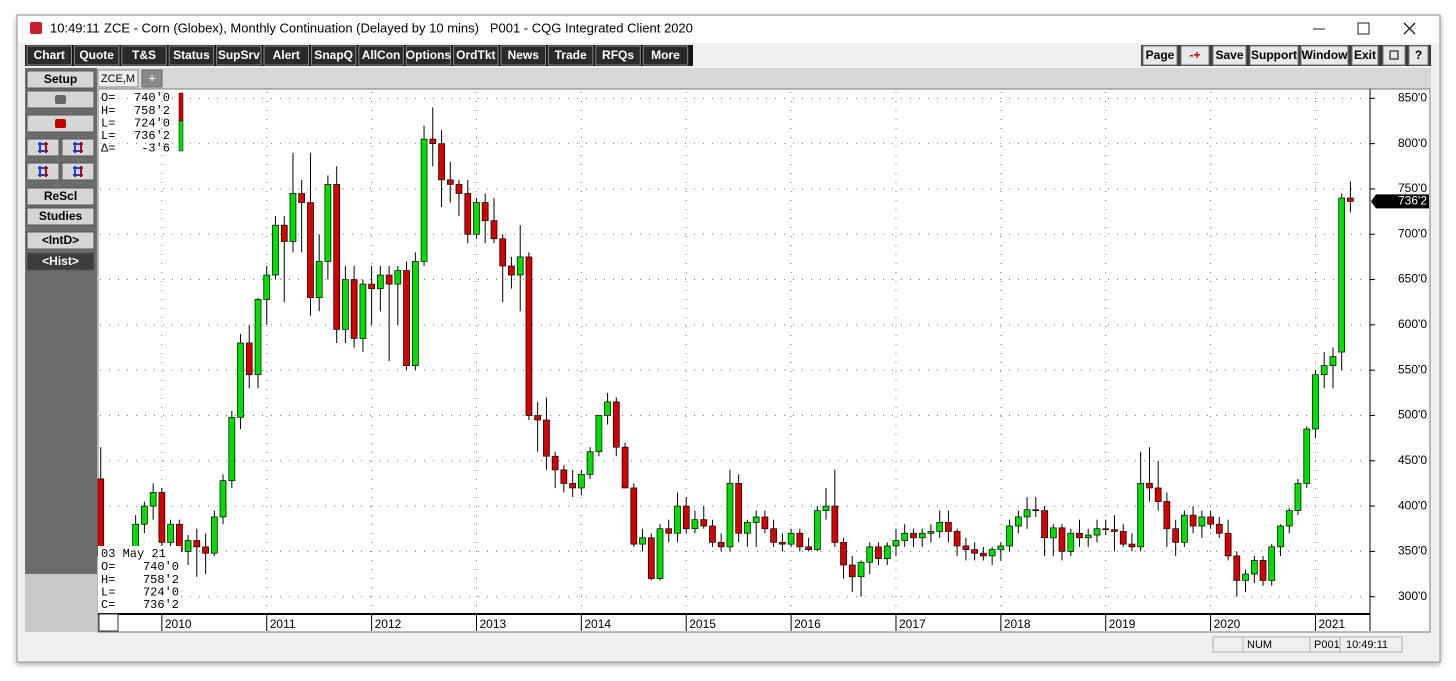  What do you see at coordinates (36, 28) in the screenshot?
I see `app-icon` at bounding box center [36, 28].